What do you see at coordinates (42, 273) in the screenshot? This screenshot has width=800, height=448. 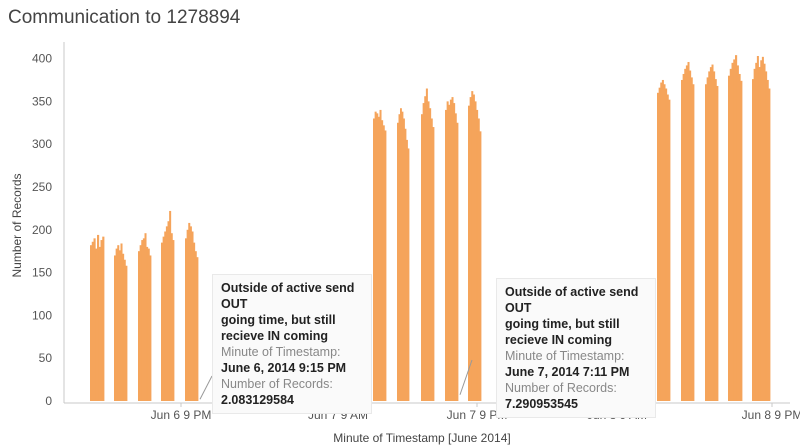 I see `y-tick-label: 150` at bounding box center [42, 273].